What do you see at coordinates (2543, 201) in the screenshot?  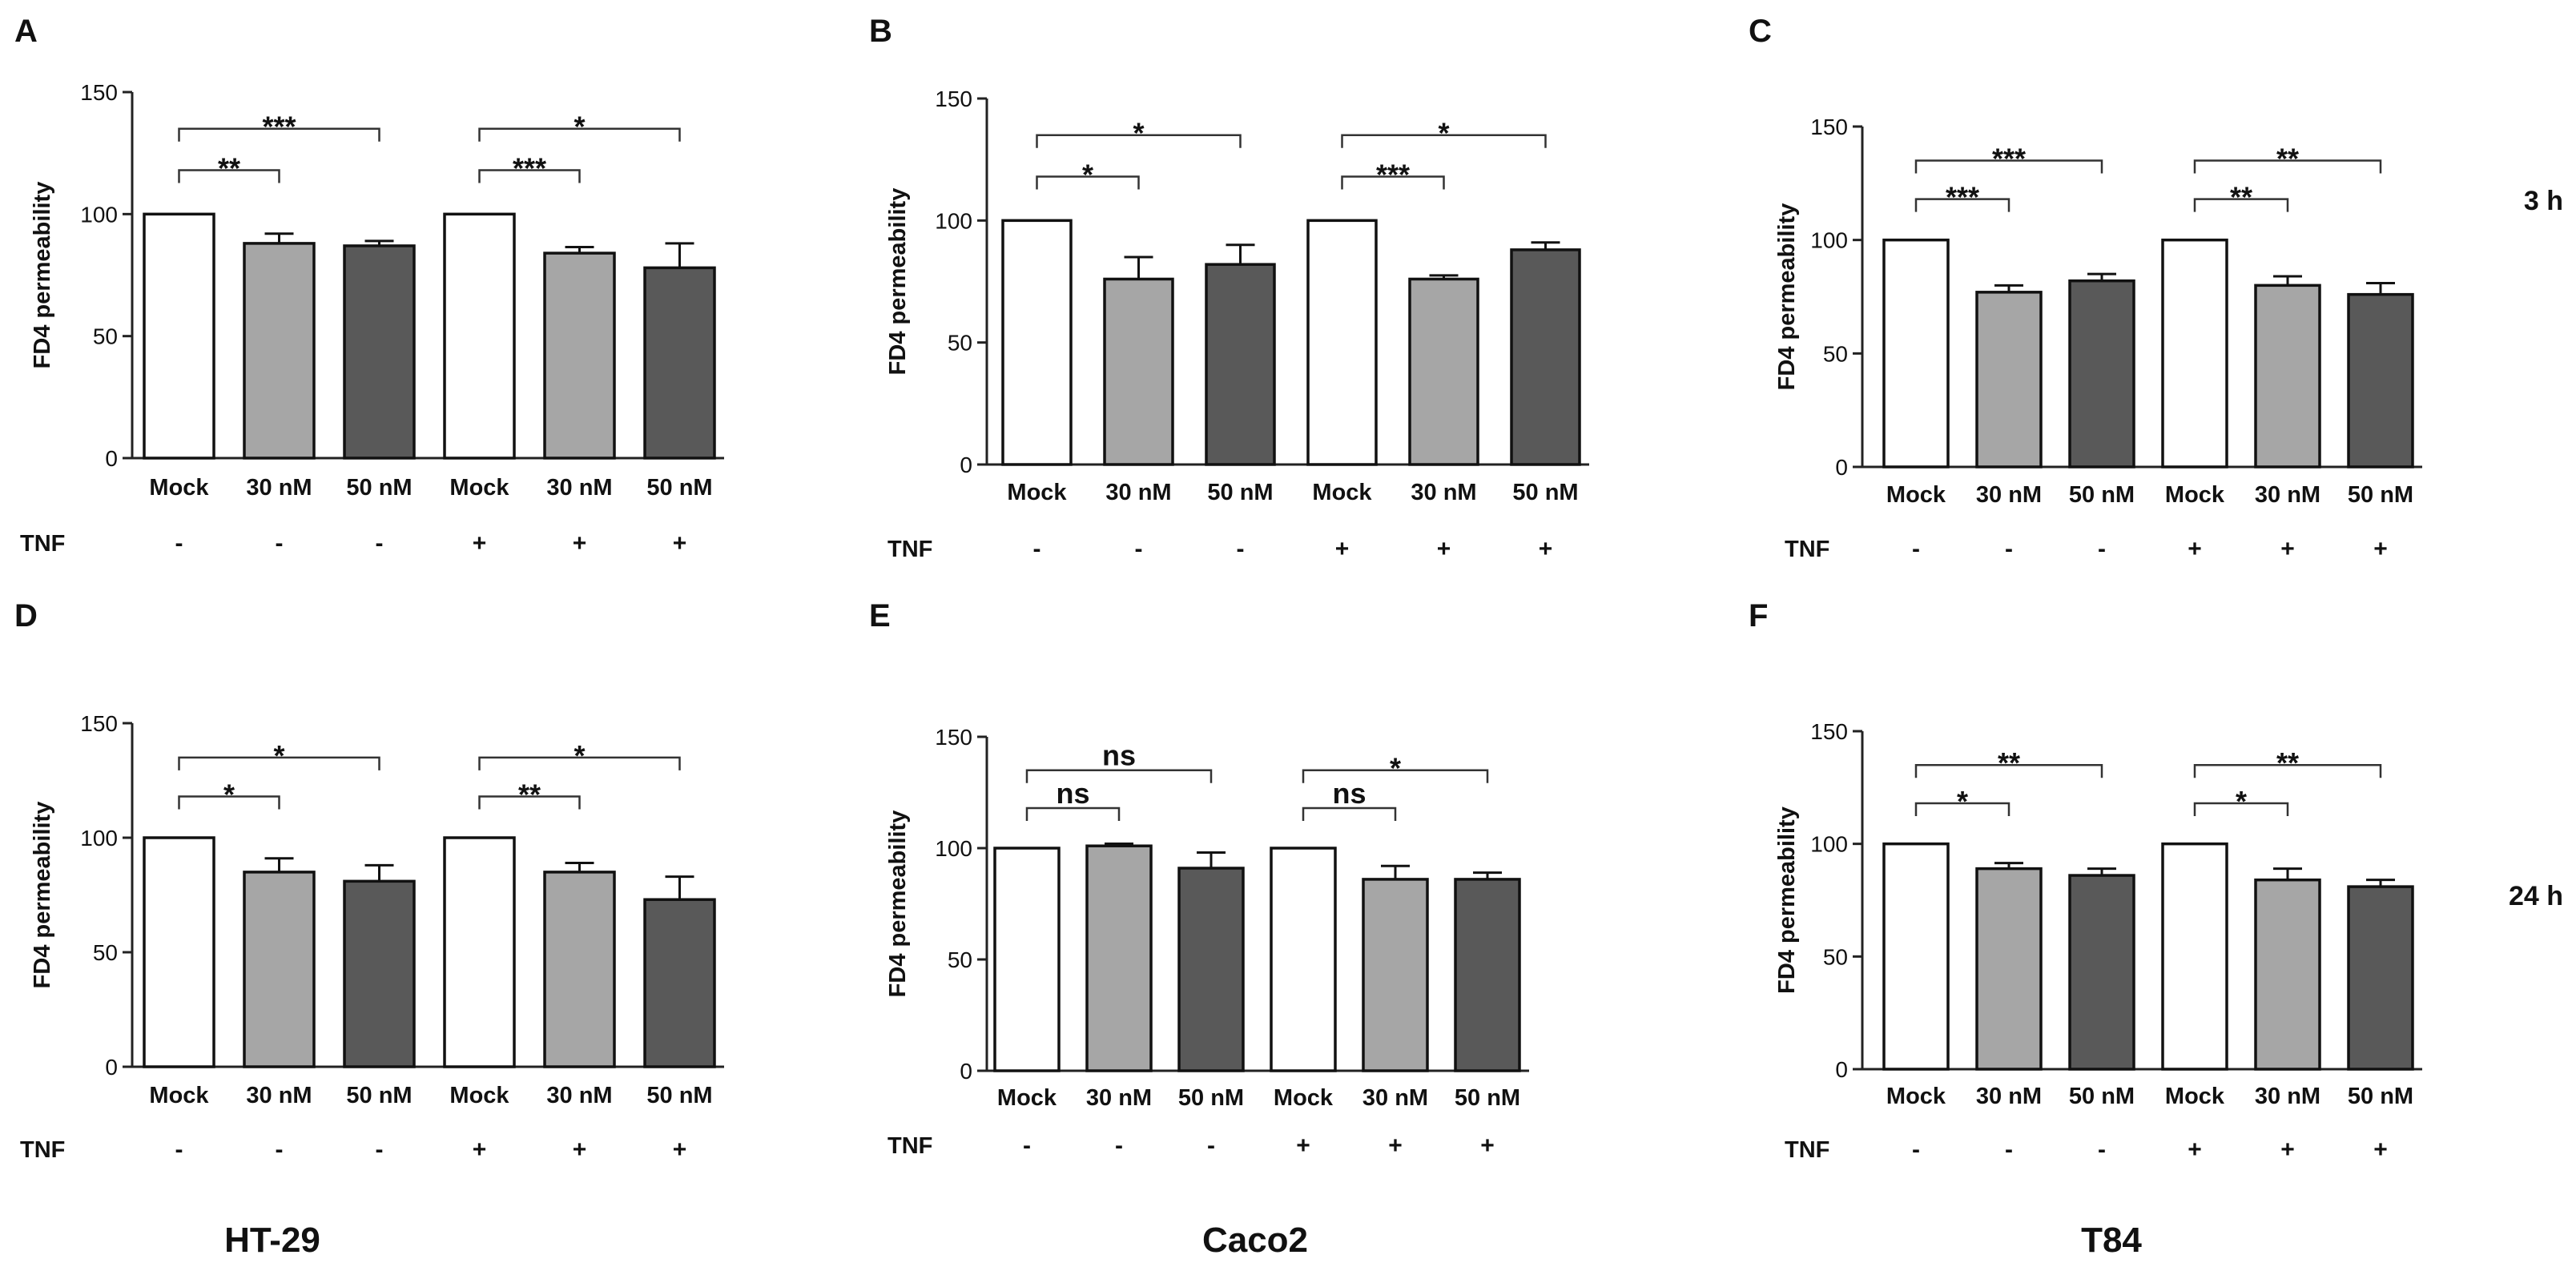 I see `row-label-3h: 3 h` at bounding box center [2543, 201].